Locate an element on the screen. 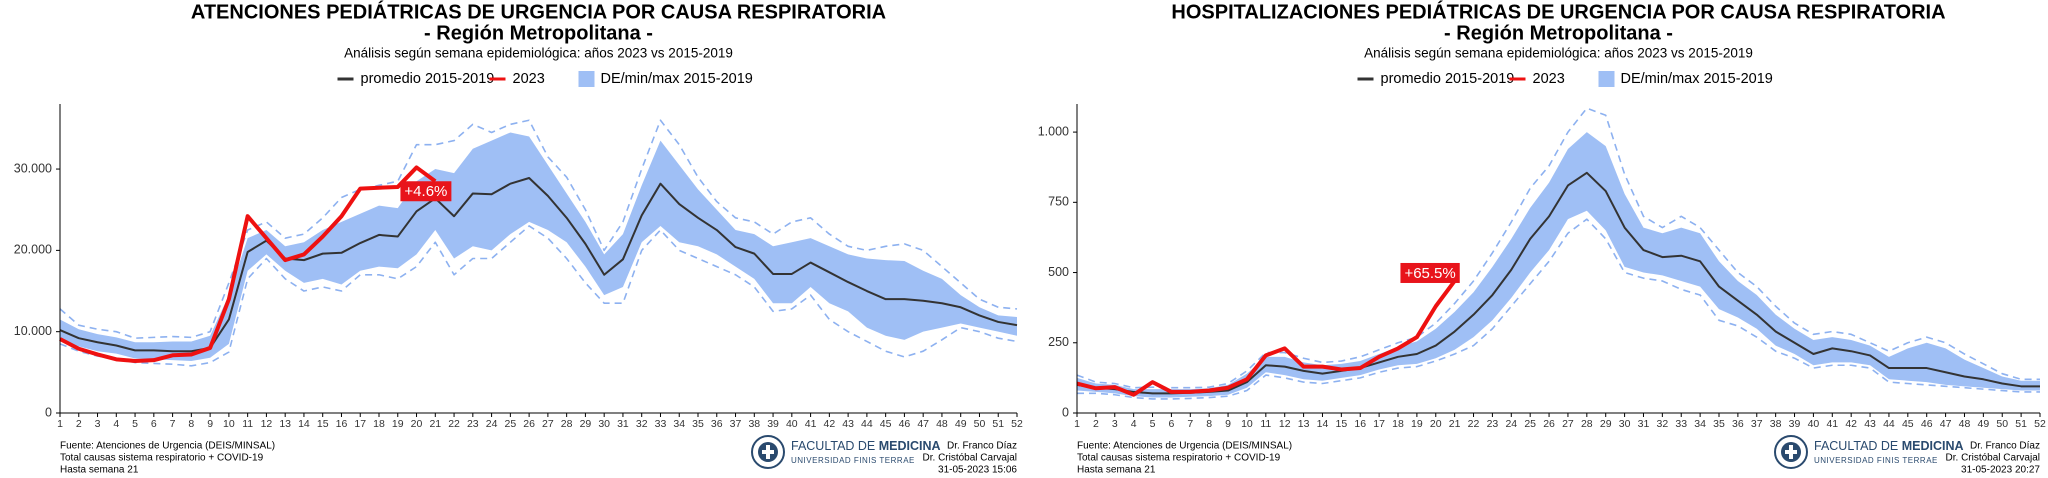  min-line is located at coordinates (538, 296).